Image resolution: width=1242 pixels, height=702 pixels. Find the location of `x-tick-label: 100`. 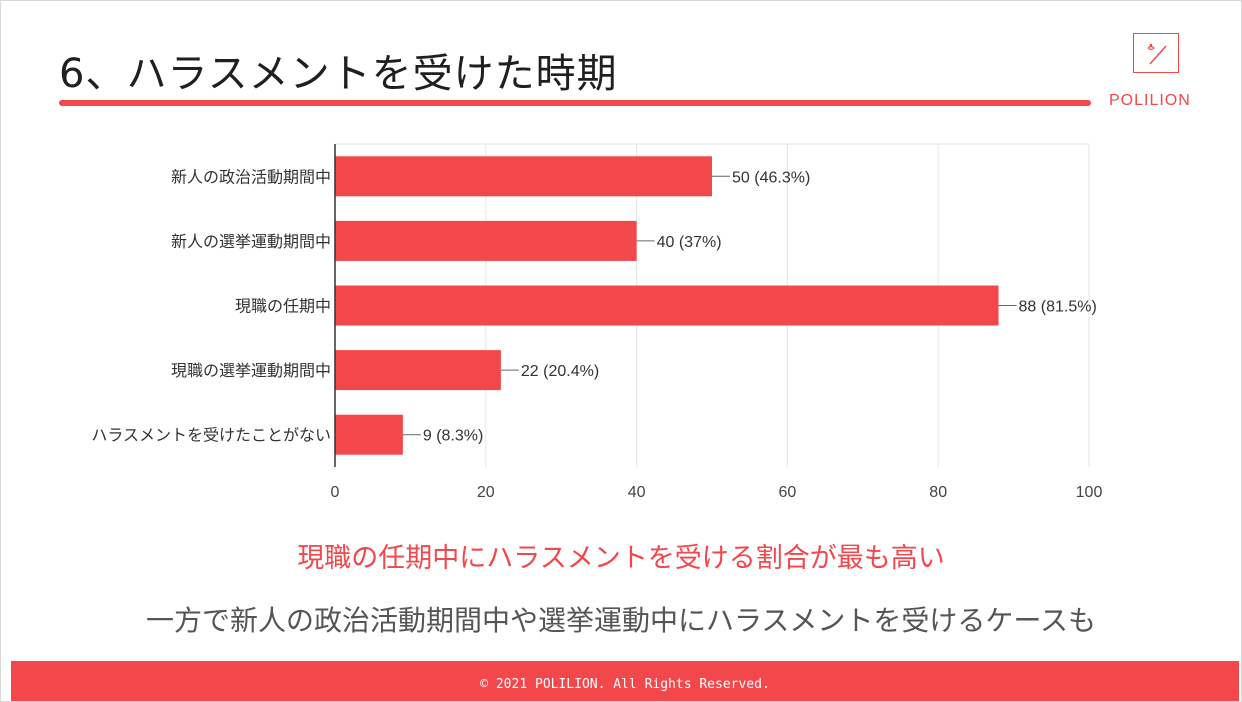

x-tick-label: 100 is located at coordinates (1089, 492).